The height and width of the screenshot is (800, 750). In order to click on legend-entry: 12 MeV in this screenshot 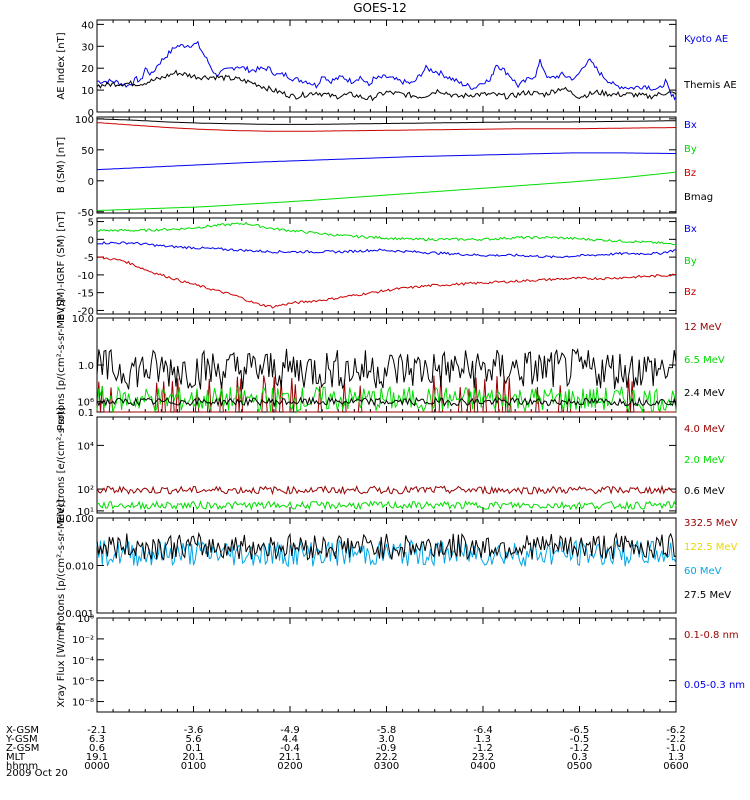, I will do `click(703, 327)`.